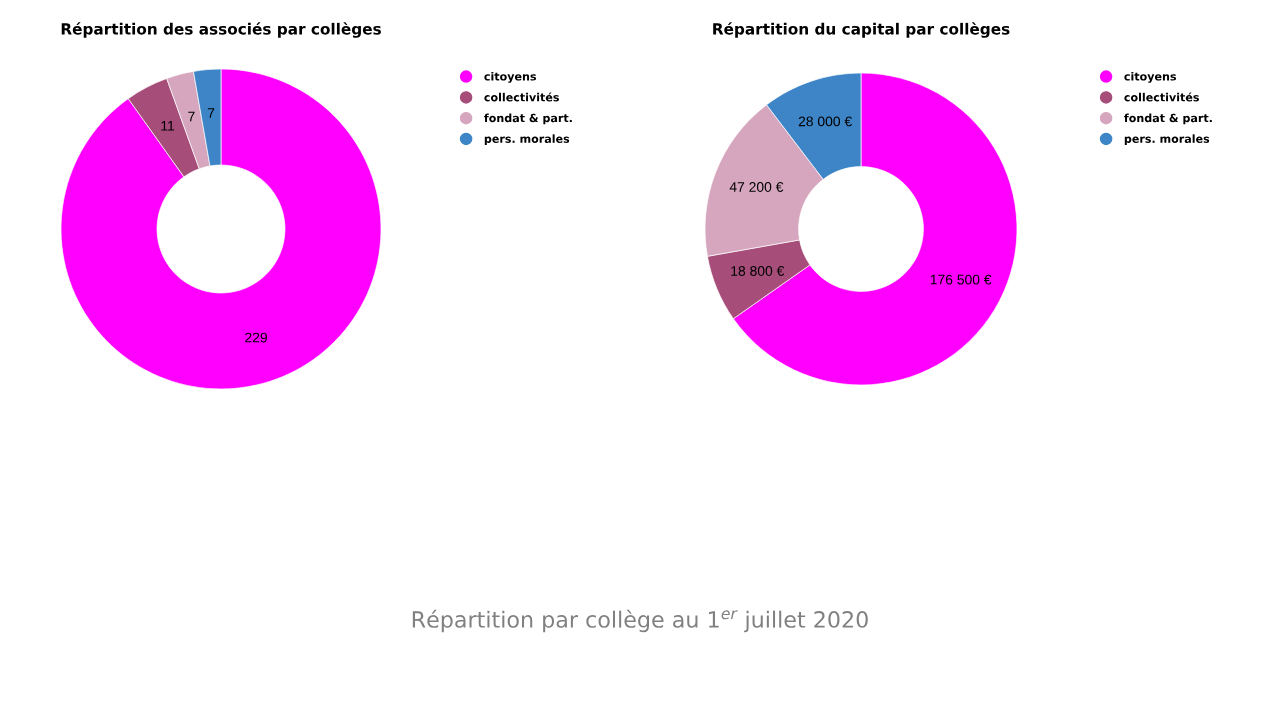  I want to click on data-label: 11, so click(168, 125).